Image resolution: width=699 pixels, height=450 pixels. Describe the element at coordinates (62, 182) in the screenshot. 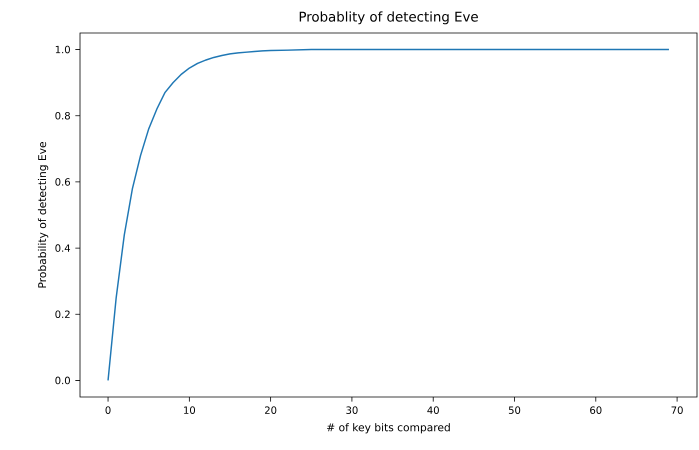

I see `y-tick-label: 0.6` at that location.